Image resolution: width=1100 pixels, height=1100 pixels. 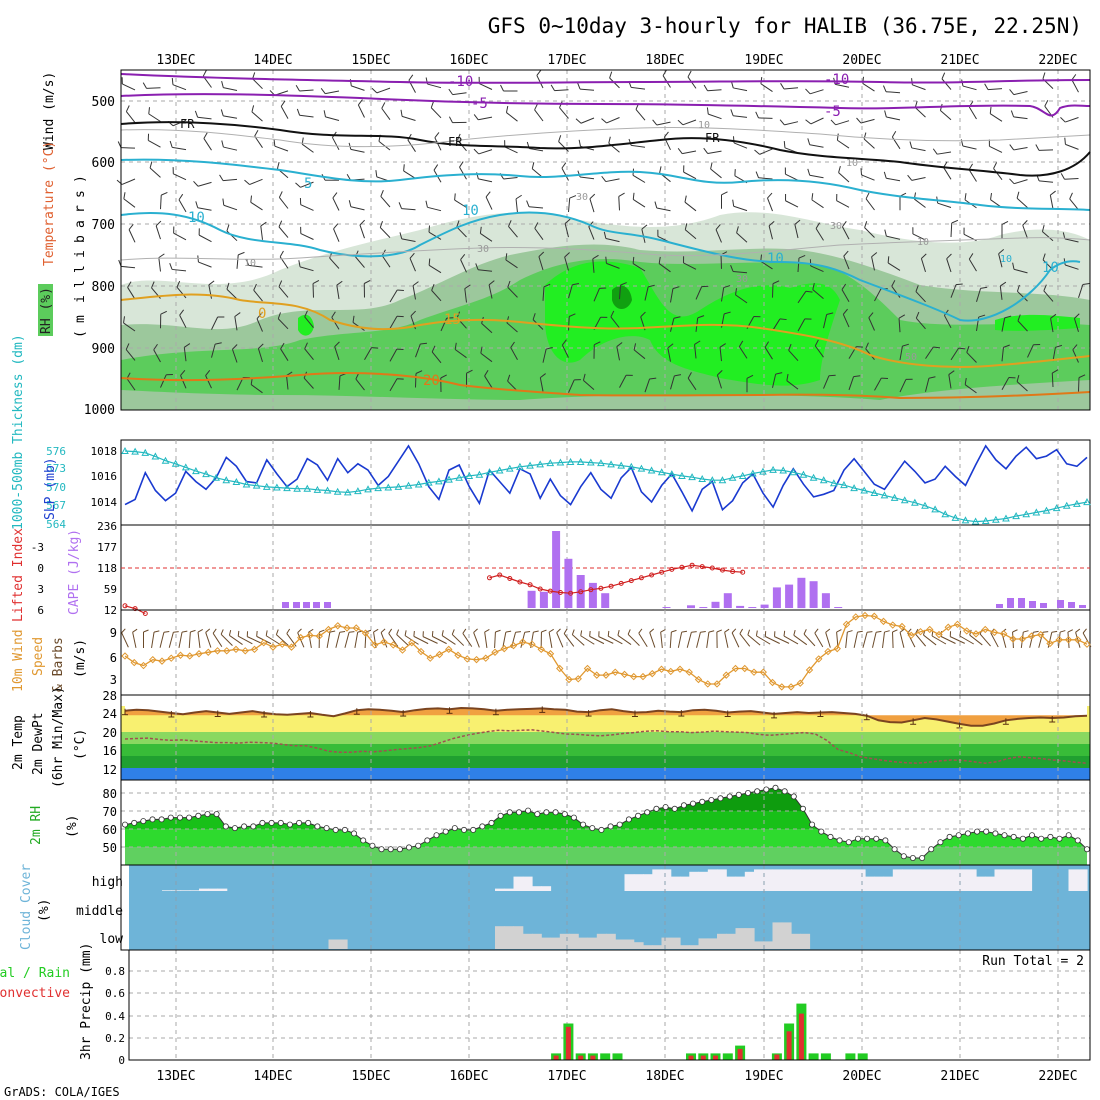 I want to click on contour-label-10-b: 10, so click(x=470, y=211).